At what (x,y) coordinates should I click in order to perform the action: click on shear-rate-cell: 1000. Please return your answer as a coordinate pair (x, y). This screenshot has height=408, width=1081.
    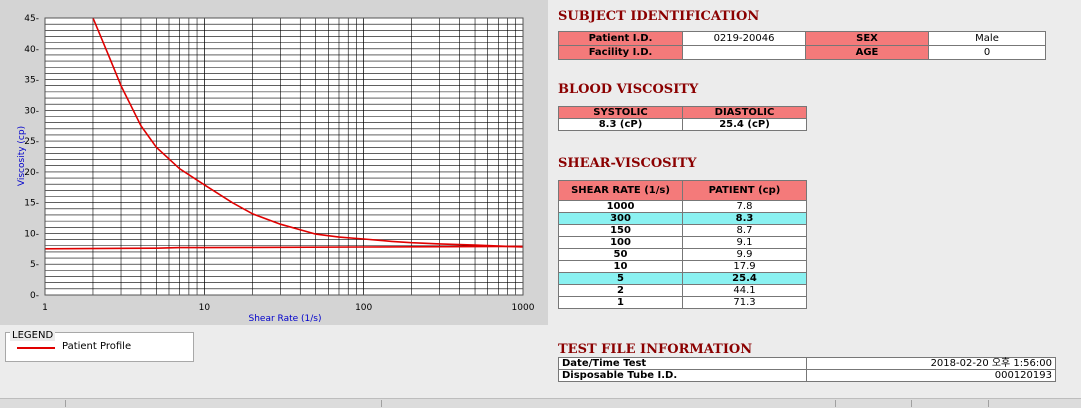
    Looking at the image, I should click on (620, 206).